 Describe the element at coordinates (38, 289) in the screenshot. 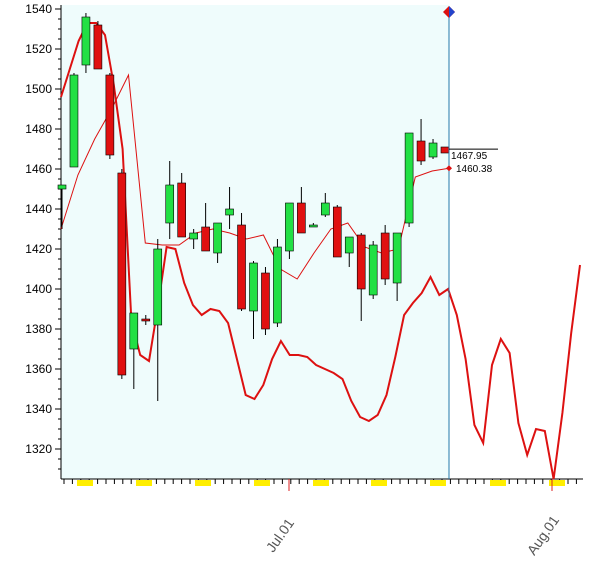

I see `y-tick-label: 1400` at that location.